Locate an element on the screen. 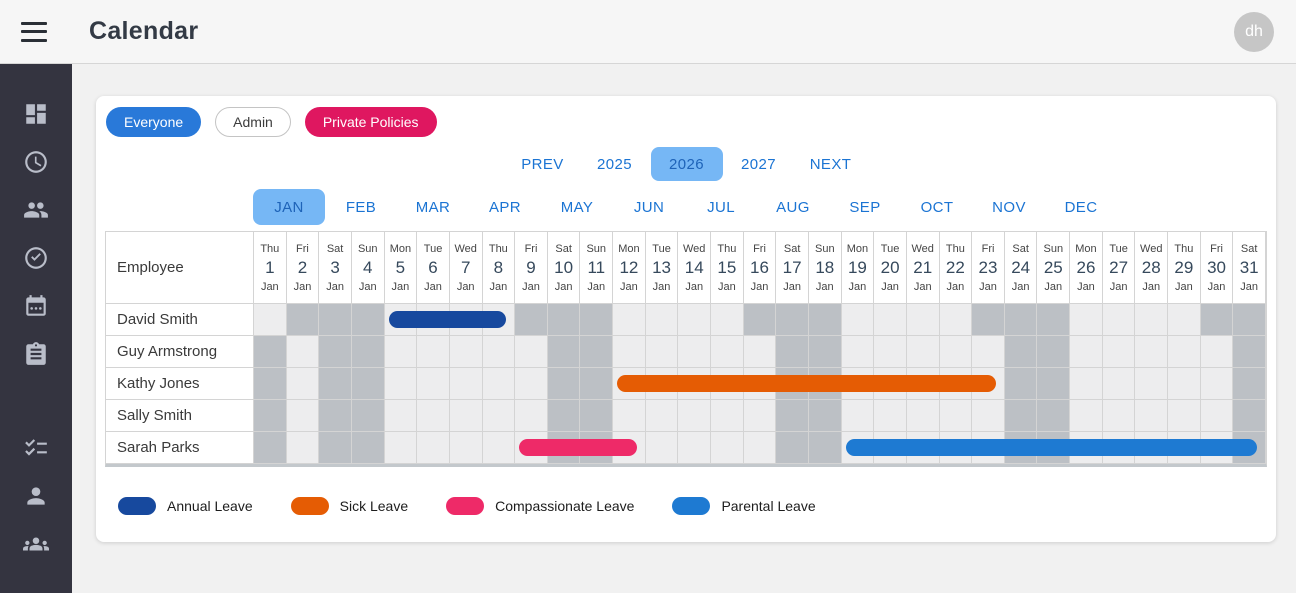  leave-bar-sick-leave is located at coordinates (806, 383).